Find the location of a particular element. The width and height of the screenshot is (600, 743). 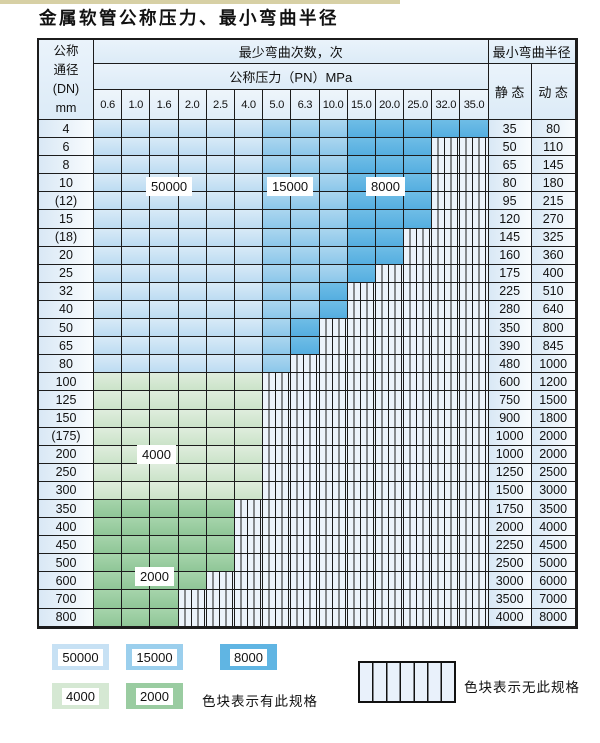

dn-cell: 50 is located at coordinates (66, 328).